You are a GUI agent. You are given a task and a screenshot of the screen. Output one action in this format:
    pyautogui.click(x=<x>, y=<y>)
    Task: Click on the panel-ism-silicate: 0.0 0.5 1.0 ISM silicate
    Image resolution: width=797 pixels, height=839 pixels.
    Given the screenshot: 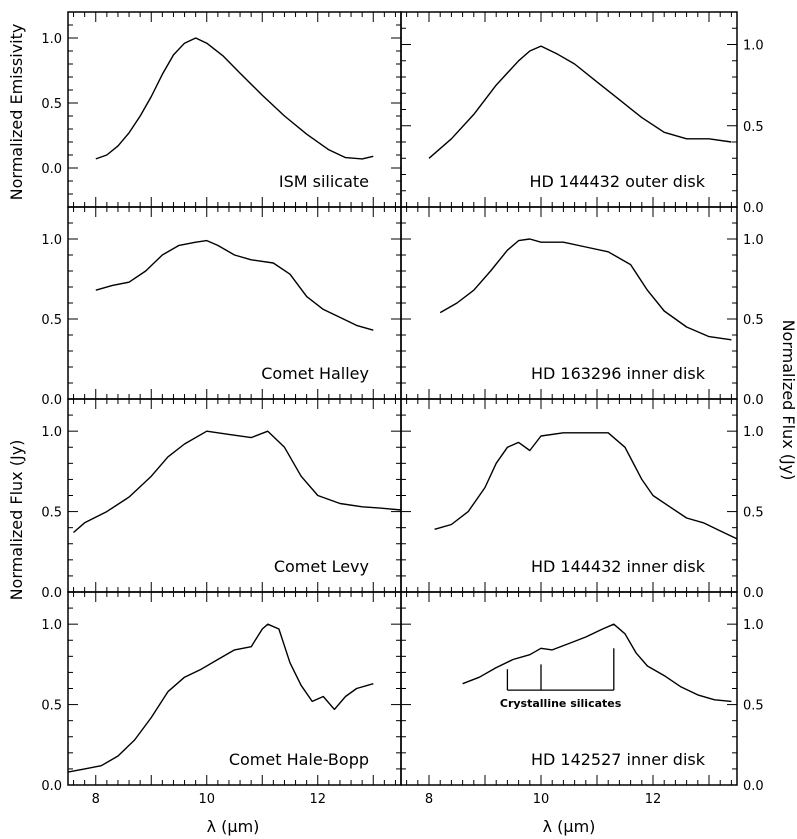 What is the action you would take?
    pyautogui.click(x=221, y=109)
    